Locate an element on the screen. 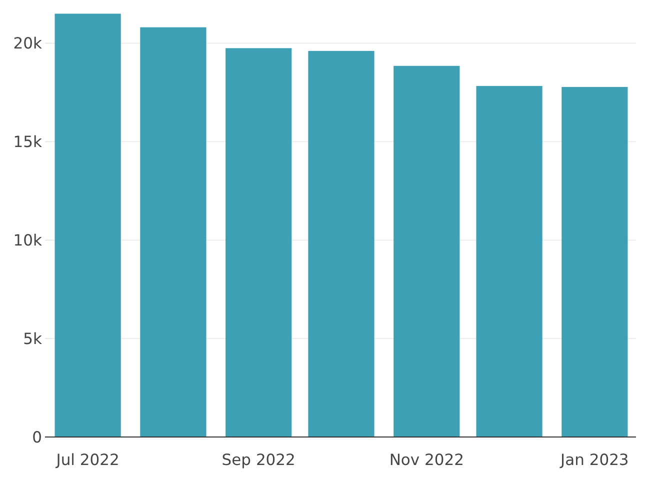 The height and width of the screenshot is (486, 654). x-tick-label: Jul 2022 is located at coordinates (87, 460).